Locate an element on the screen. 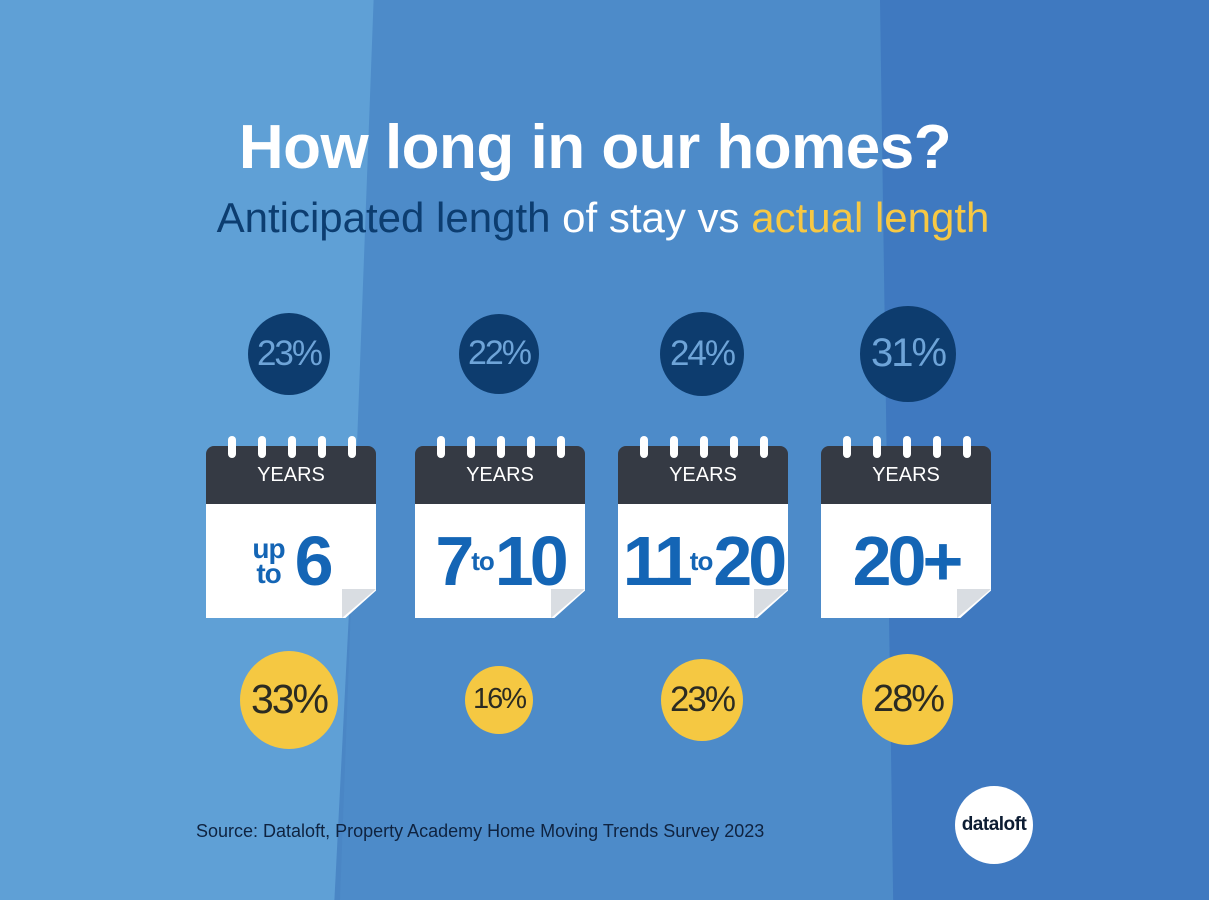  calendar-range-end: 10 is located at coordinates (531, 561).